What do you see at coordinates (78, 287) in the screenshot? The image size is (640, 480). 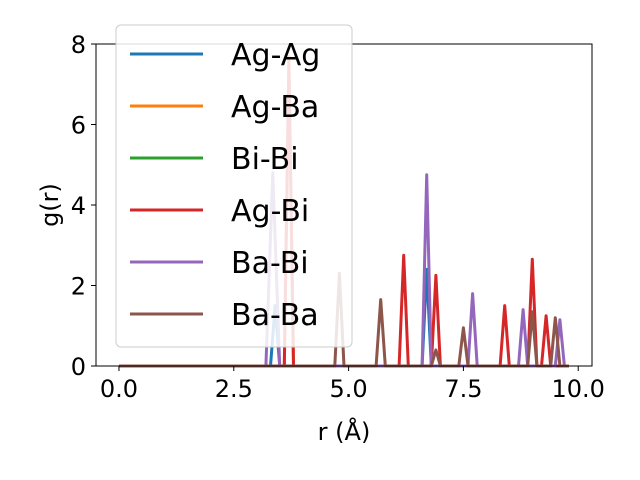 I see `y-tick-label: 2` at bounding box center [78, 287].